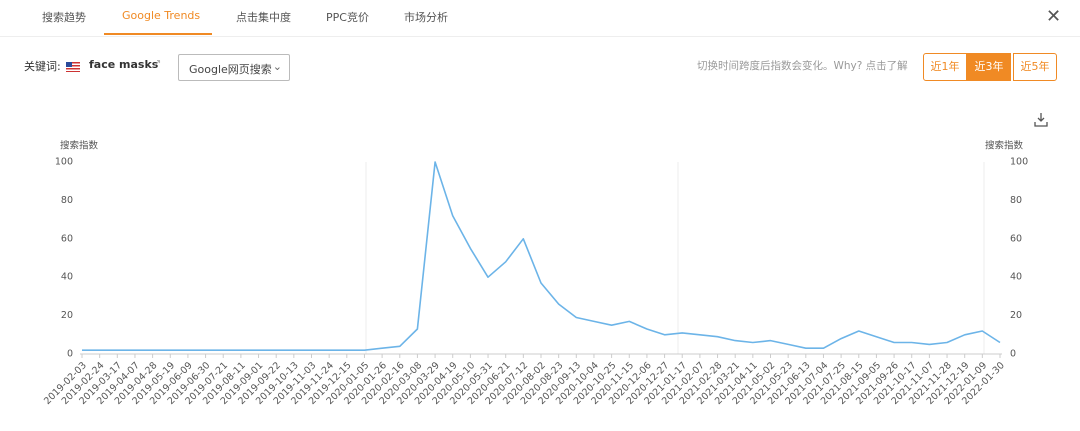  Describe the element at coordinates (1016, 277) in the screenshot. I see `y2-tick-label: 40` at that location.